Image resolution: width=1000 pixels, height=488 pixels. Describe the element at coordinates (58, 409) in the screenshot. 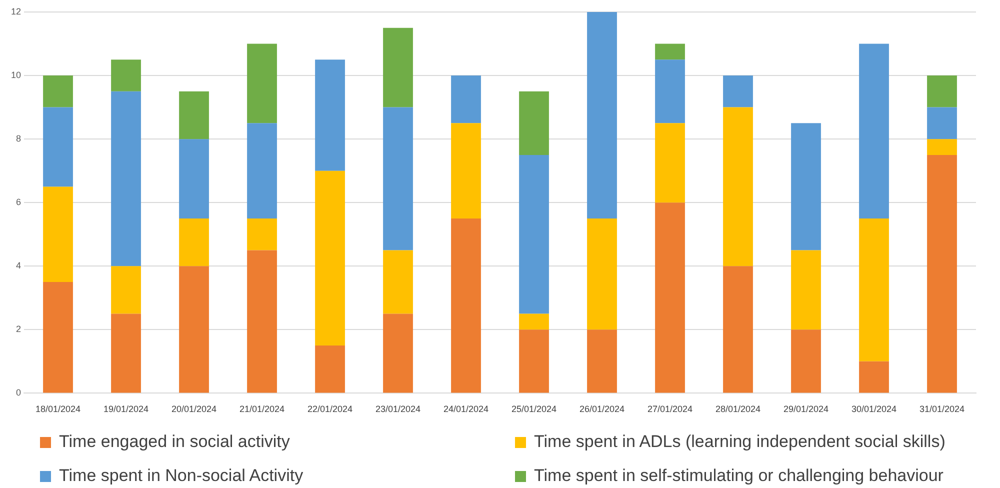

I see `x-tick-label: 18/01/2024` at that location.